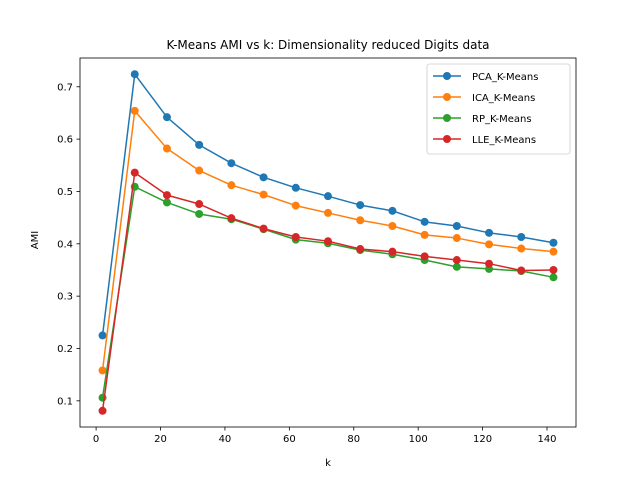  I want to click on x-tick-label: 100, so click(418, 439).